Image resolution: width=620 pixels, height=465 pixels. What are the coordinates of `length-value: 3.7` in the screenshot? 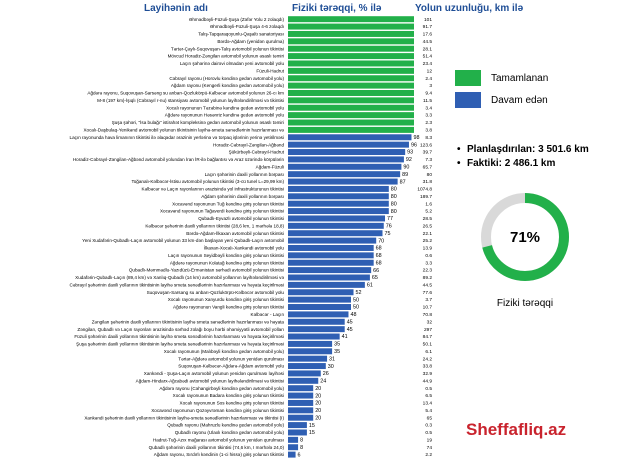 It's located at (428, 300).